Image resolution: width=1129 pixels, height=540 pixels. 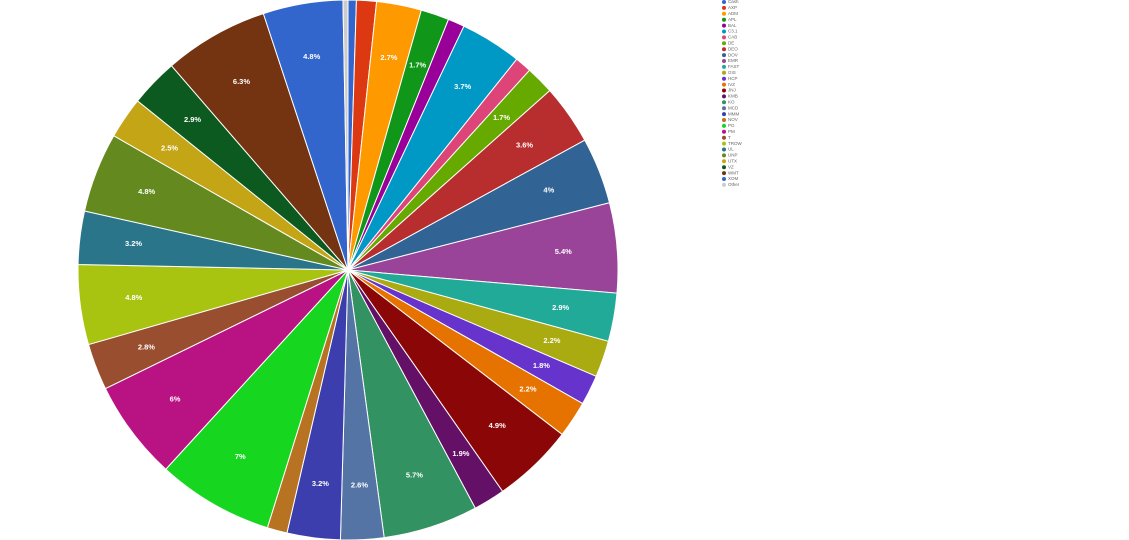 I want to click on legend-label: FAST, so click(x=734, y=66).